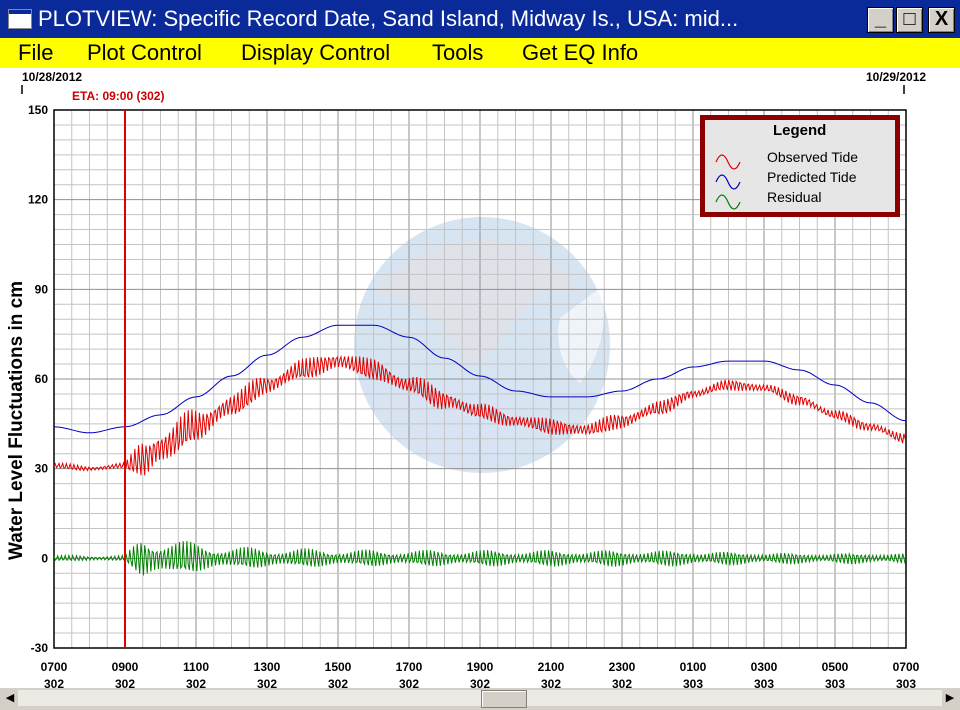  I want to click on x-tick-time: 1500, so click(338, 667).